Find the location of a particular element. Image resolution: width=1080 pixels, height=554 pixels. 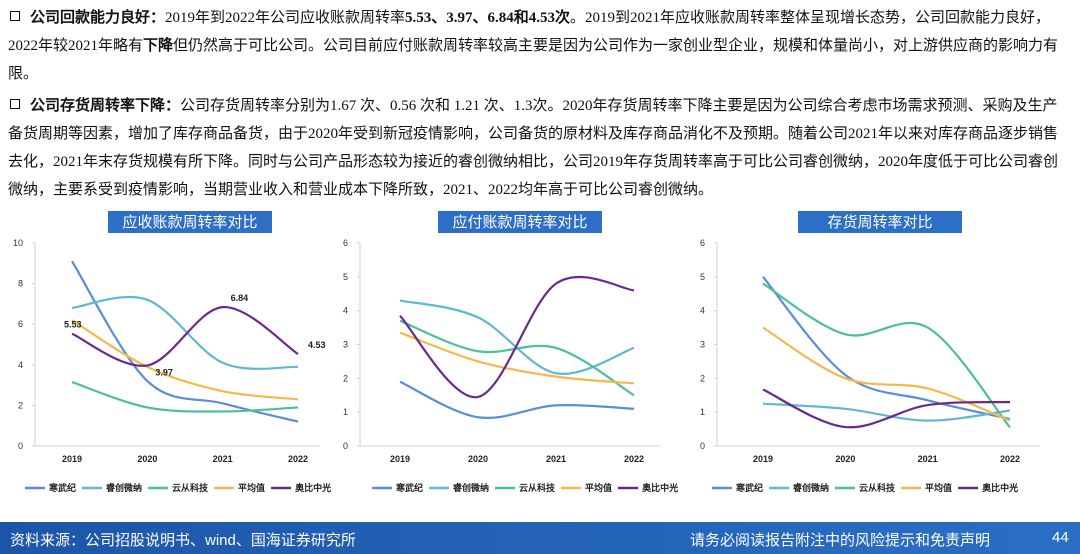

chart-title: 存货周转率对比 is located at coordinates (879, 222).